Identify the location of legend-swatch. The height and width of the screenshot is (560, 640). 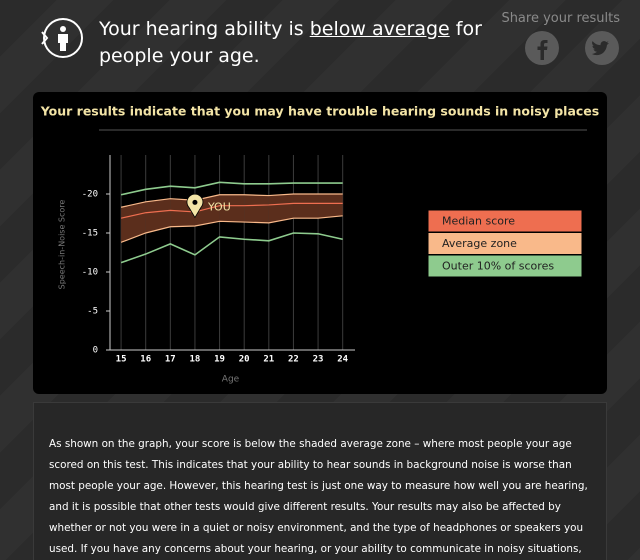
(505, 266).